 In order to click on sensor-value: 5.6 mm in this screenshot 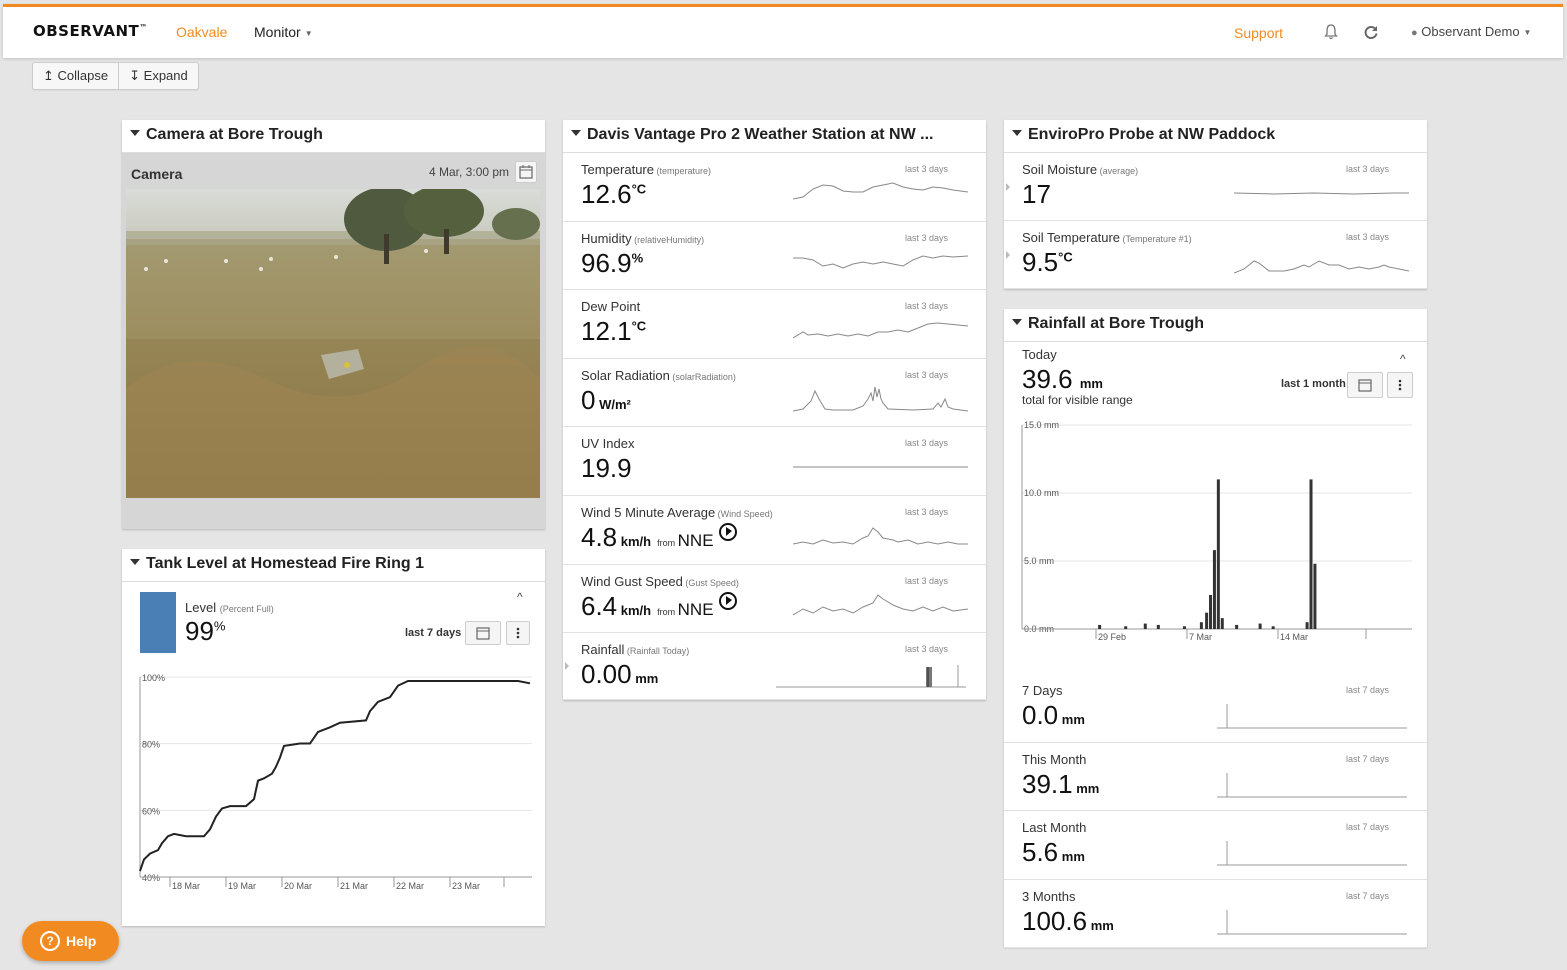, I will do `click(1053, 852)`.